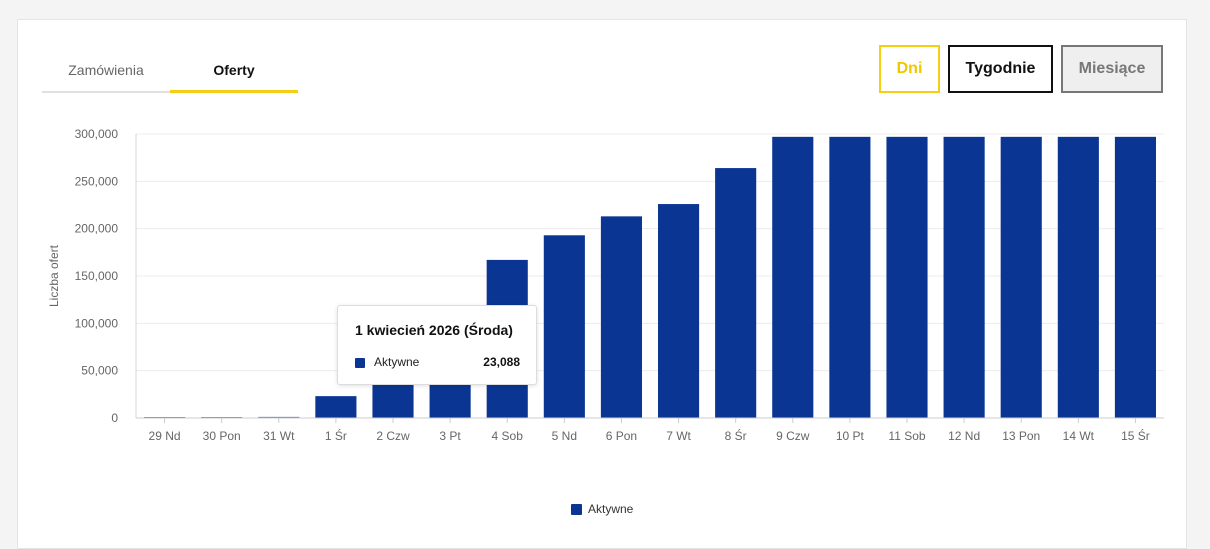 This screenshot has width=1210, height=549. I want to click on x-tick-label: 6 Pon, so click(621, 436).